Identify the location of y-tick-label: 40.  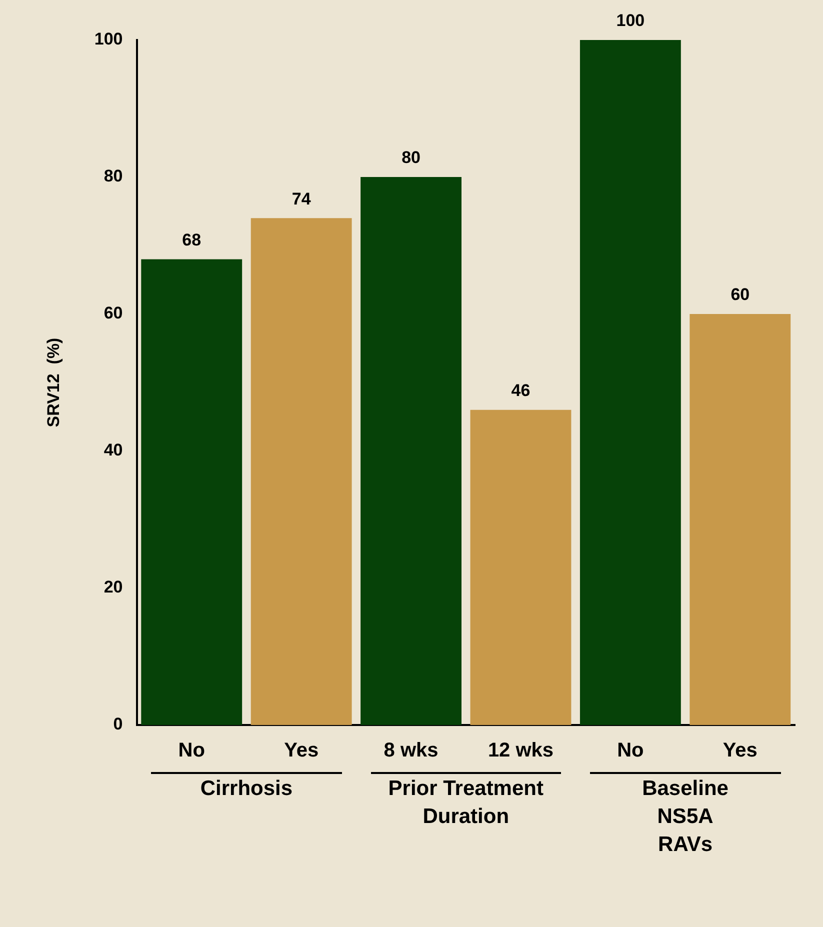
(113, 450).